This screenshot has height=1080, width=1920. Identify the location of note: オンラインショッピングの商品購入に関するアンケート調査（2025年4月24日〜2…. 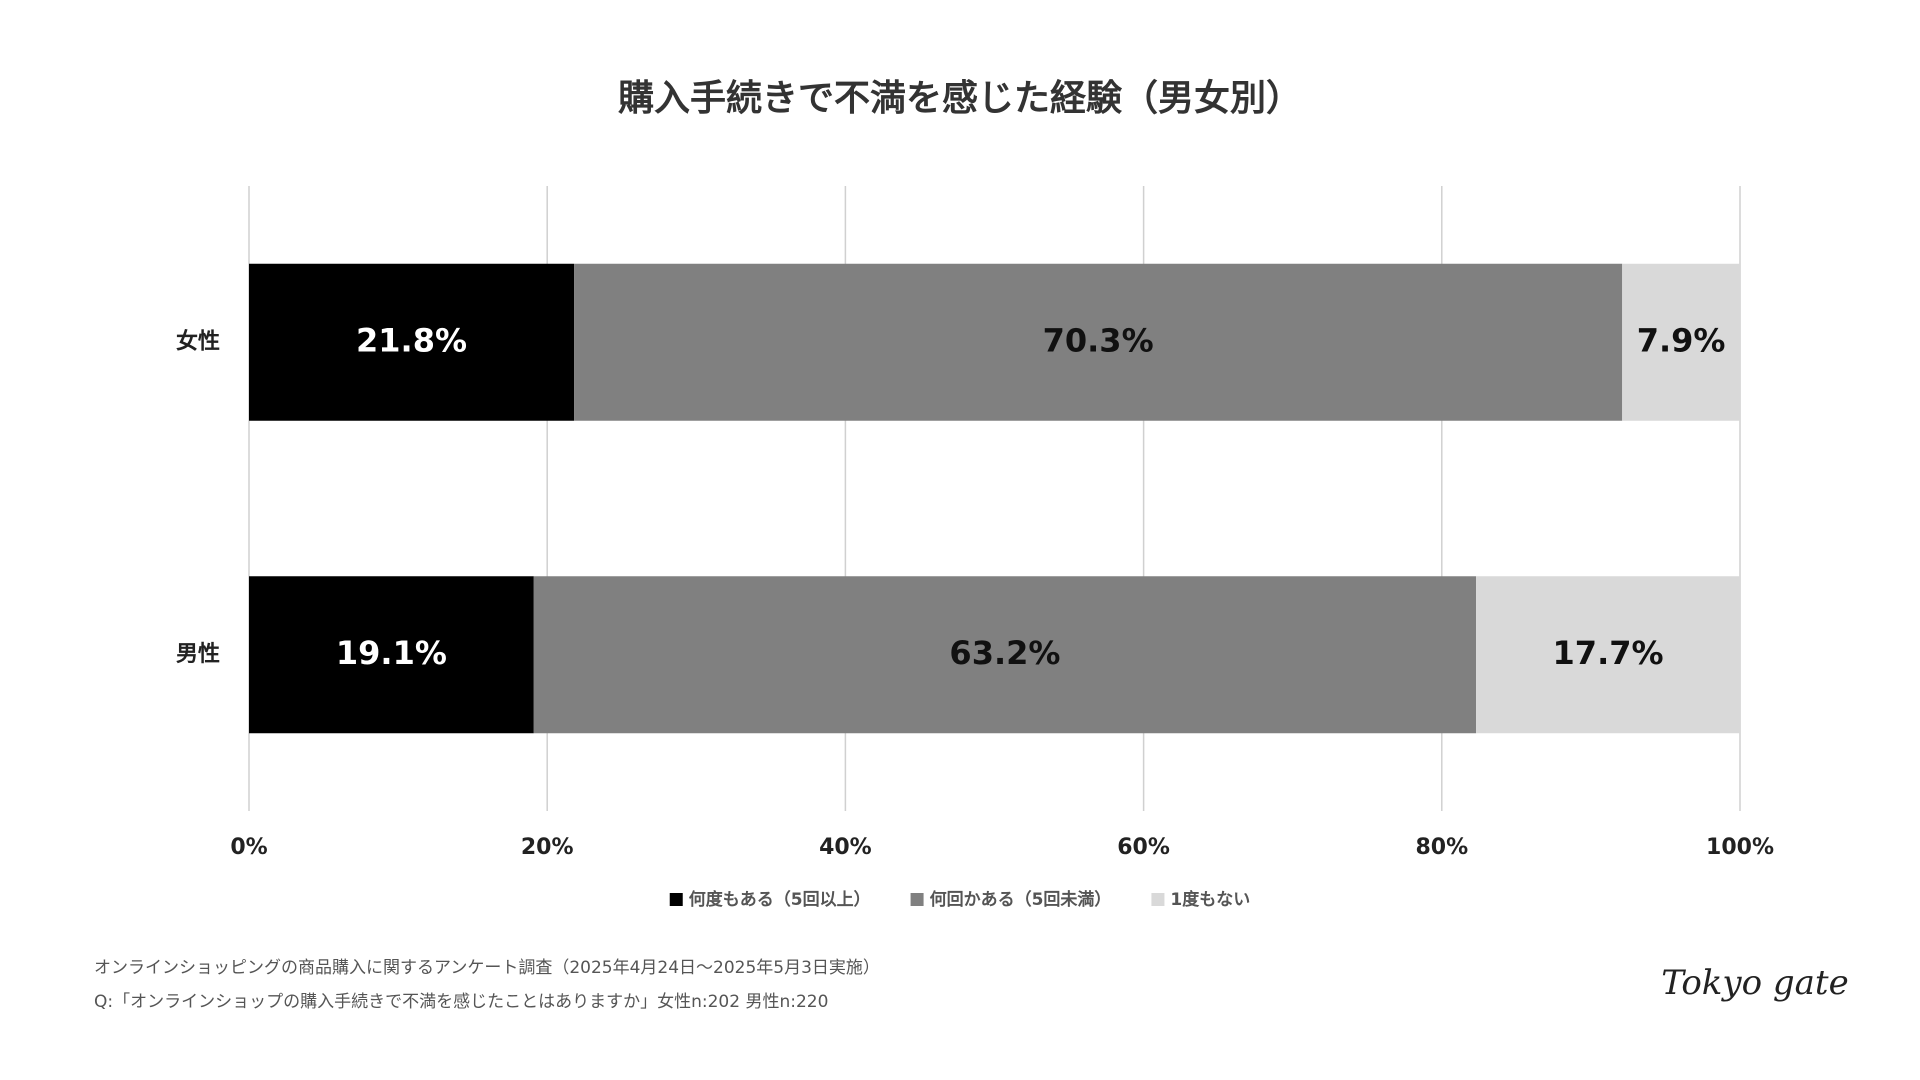
(487, 968).